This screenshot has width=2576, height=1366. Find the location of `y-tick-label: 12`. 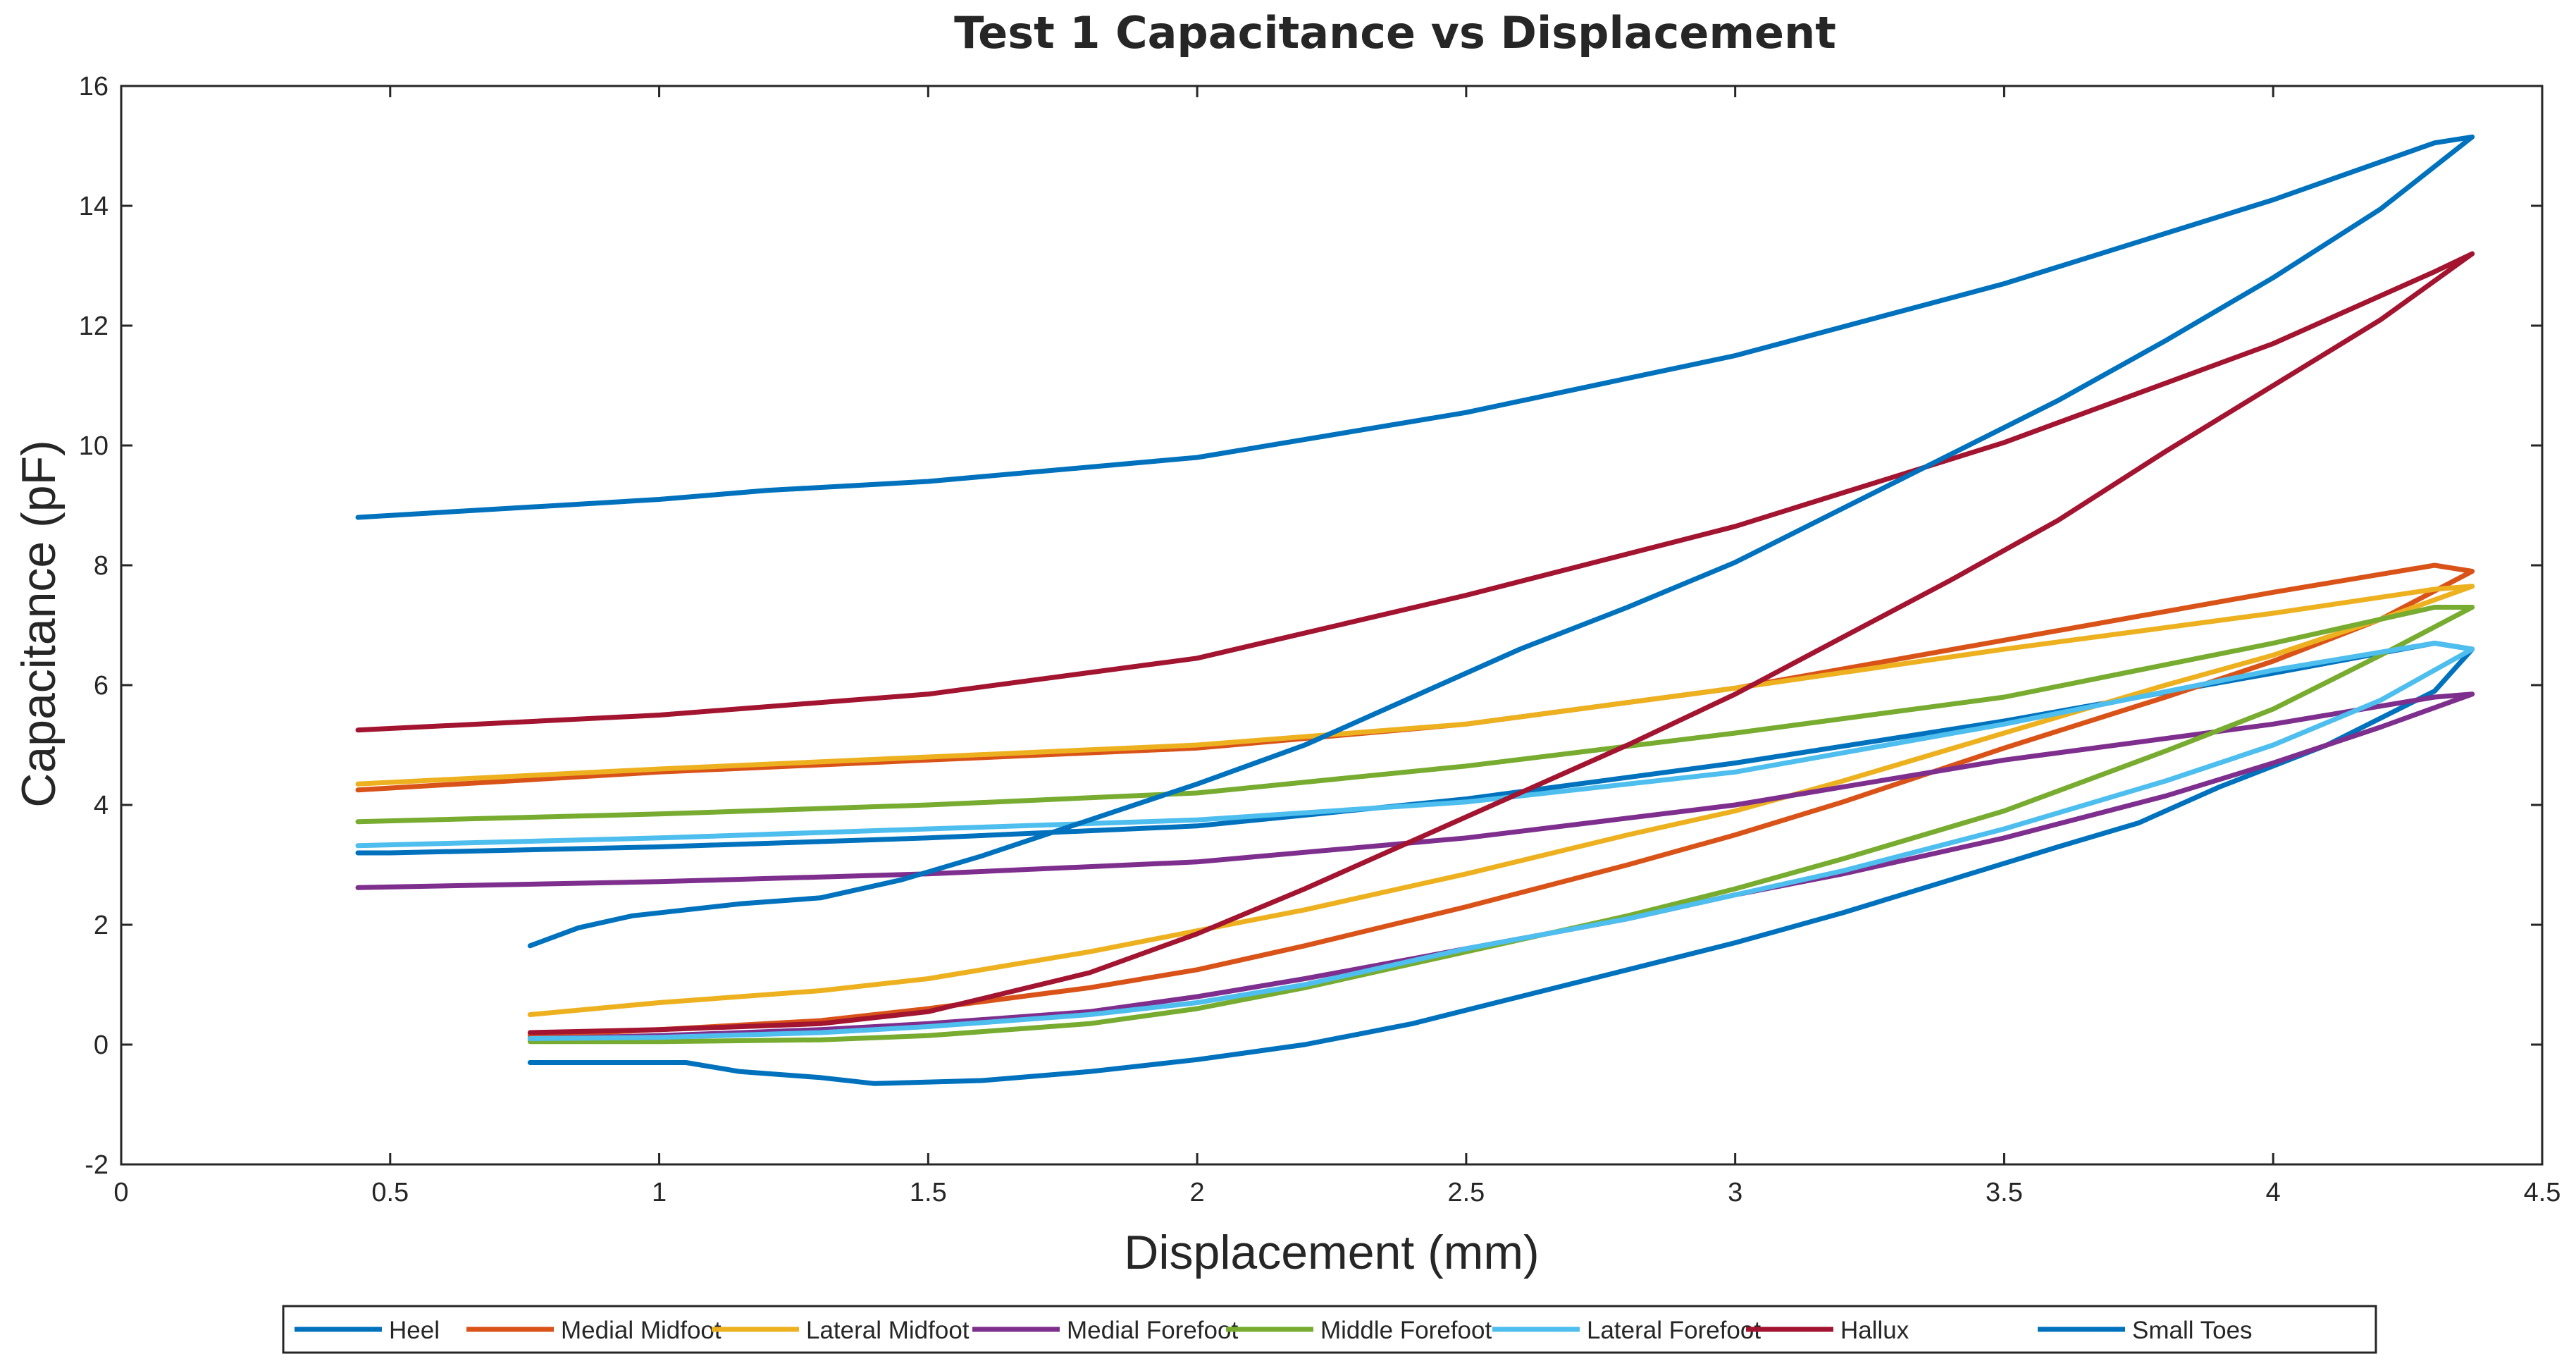

y-tick-label: 12 is located at coordinates (94, 326).